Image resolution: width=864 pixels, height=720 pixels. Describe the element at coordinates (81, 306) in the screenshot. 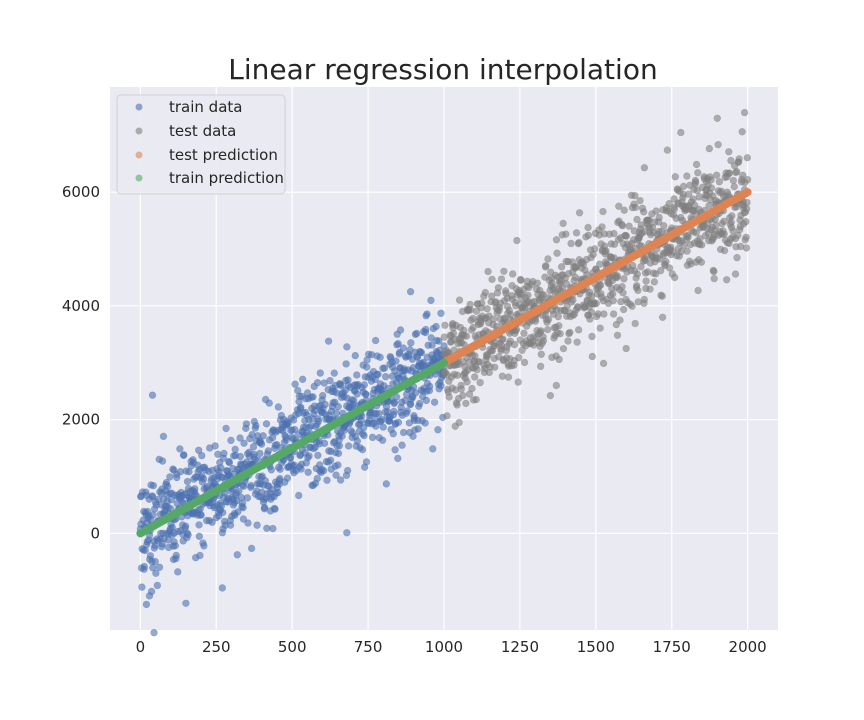

I see `y-tick-label: 4000` at that location.